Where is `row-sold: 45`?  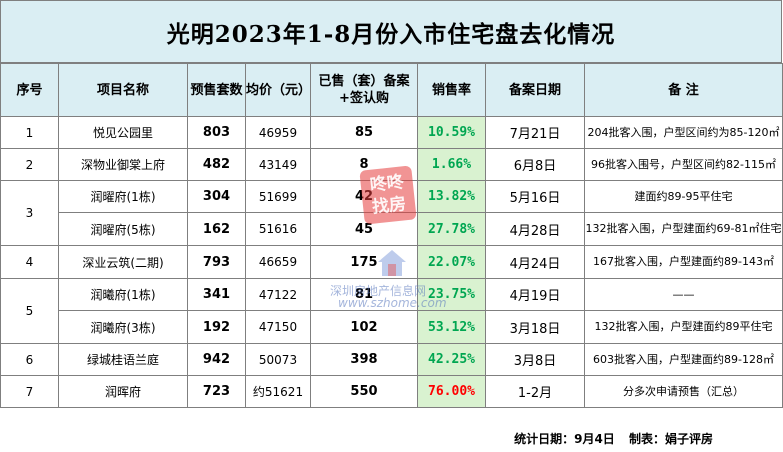 row-sold: 45 is located at coordinates (364, 229).